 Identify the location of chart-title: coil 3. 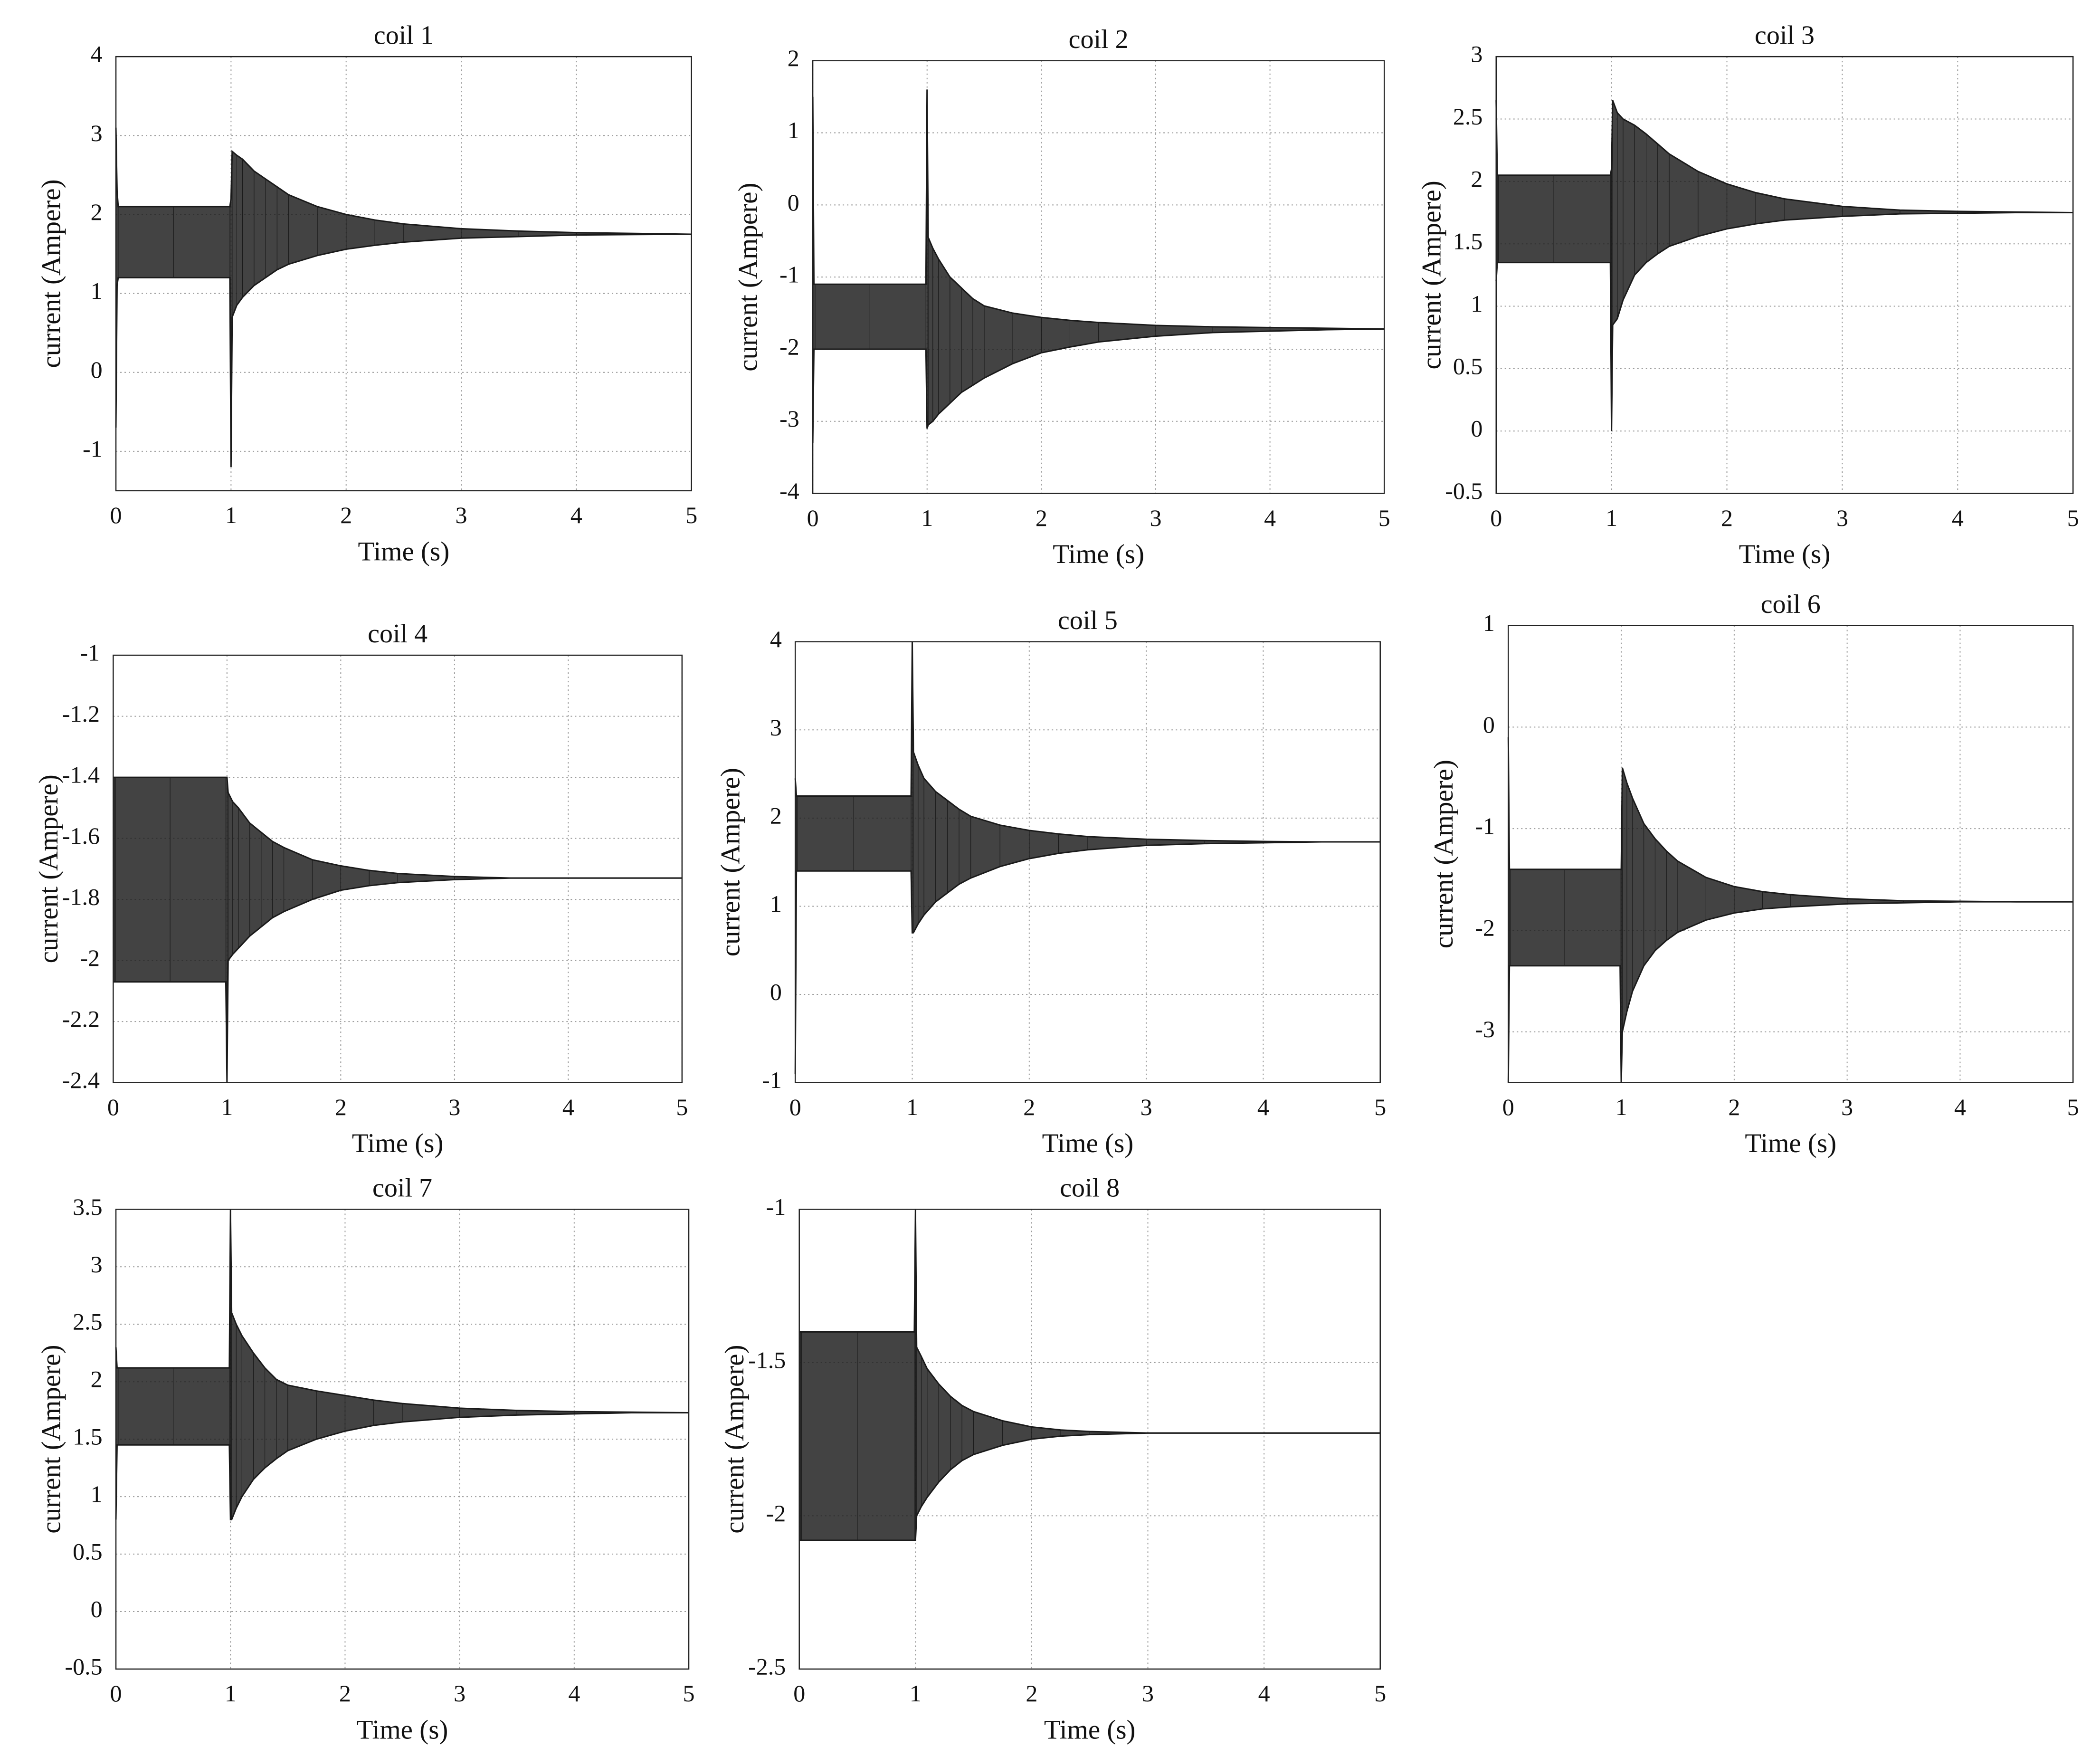
(1785, 35).